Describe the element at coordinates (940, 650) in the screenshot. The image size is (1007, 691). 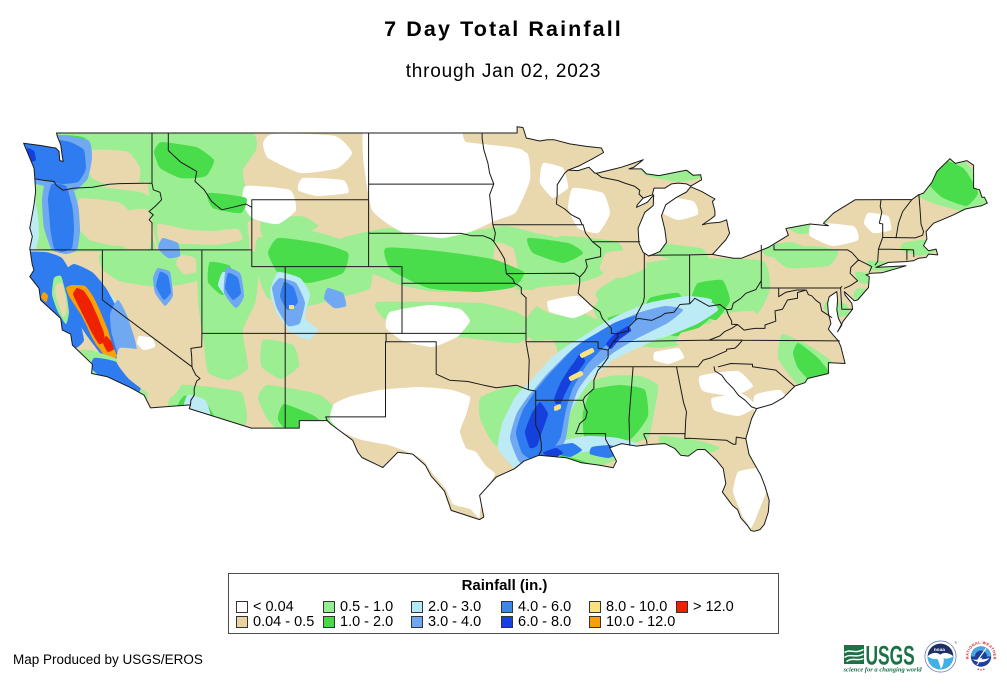
I see `svg-text: noaa` at that location.